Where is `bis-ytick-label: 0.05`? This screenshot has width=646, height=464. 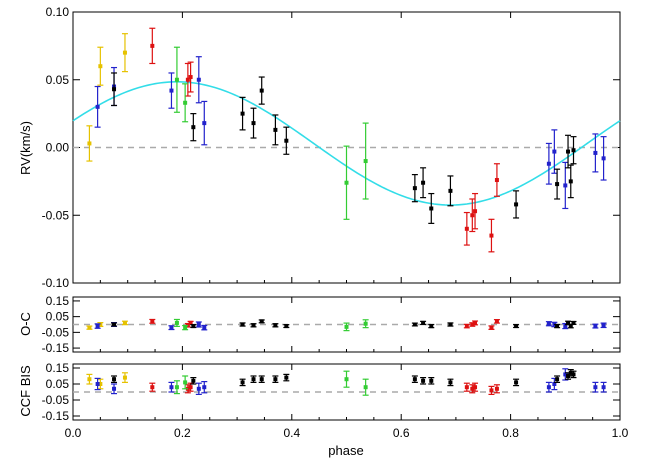 bis-ytick-label: 0.05 is located at coordinates (58, 384).